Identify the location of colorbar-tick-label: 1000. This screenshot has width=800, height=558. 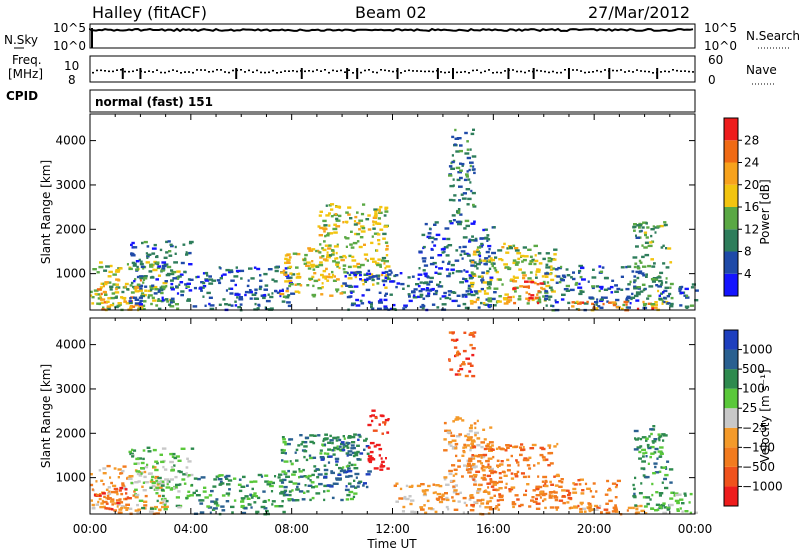
(757, 350).